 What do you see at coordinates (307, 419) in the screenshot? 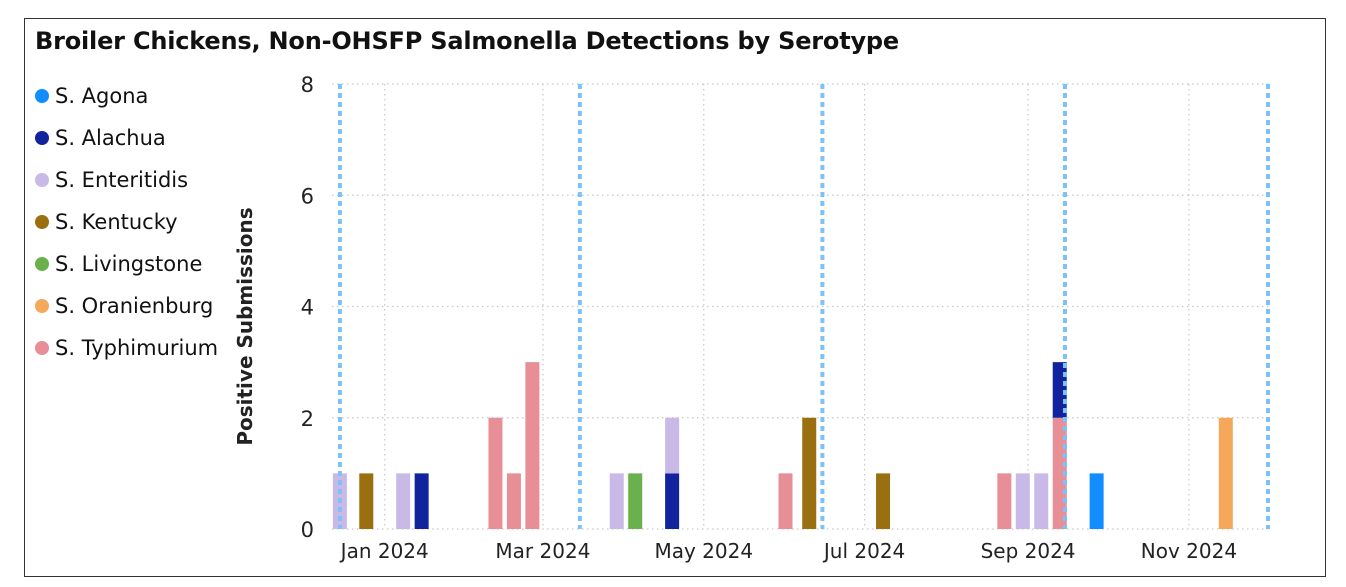
I see `y-tick-label: 2` at bounding box center [307, 419].